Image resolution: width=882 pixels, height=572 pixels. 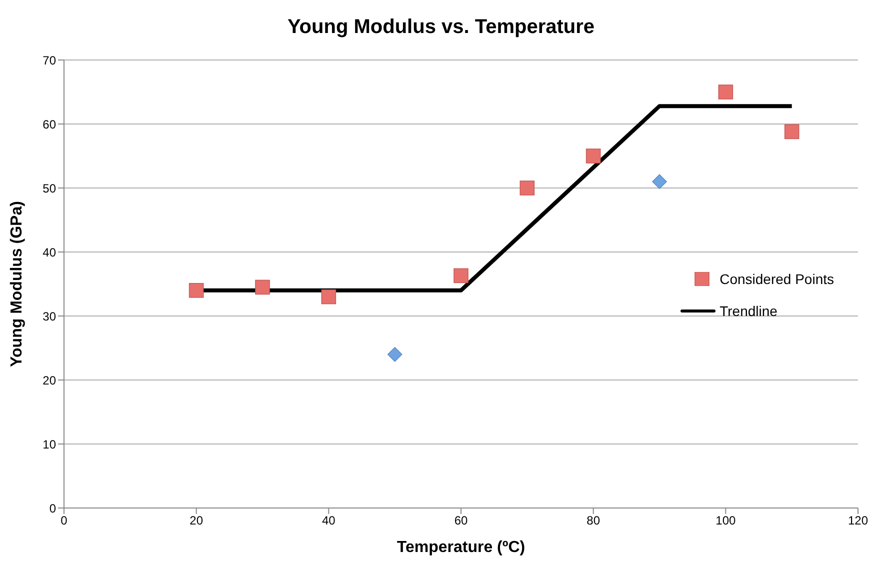 I want to click on x-tick-label: 120, so click(x=858, y=521).